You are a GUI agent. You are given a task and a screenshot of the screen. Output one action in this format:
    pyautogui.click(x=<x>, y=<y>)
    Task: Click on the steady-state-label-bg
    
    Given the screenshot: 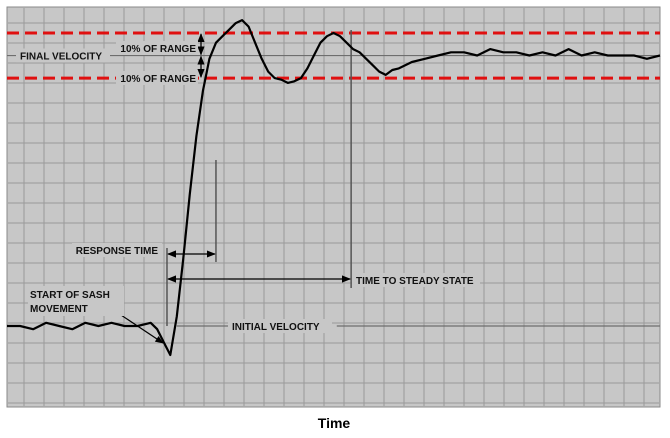 What is the action you would take?
    pyautogui.click(x=416, y=280)
    